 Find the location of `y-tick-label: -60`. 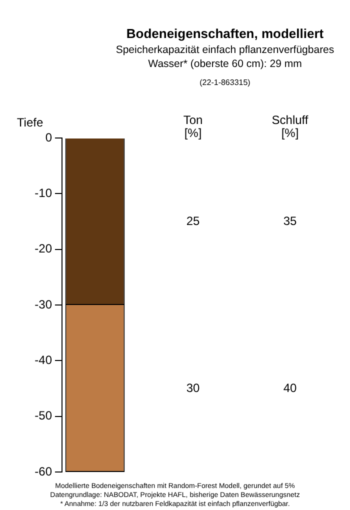

y-tick-label: -60 is located at coordinates (43, 471).